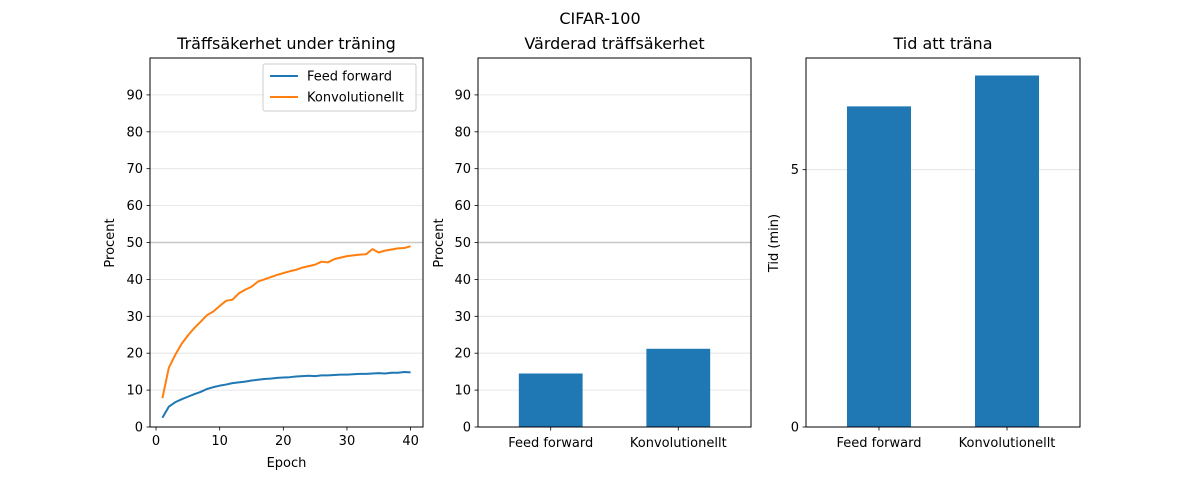 The image size is (1200, 480). Describe the element at coordinates (283, 441) in the screenshot. I see `x-tick-label: 20` at that location.